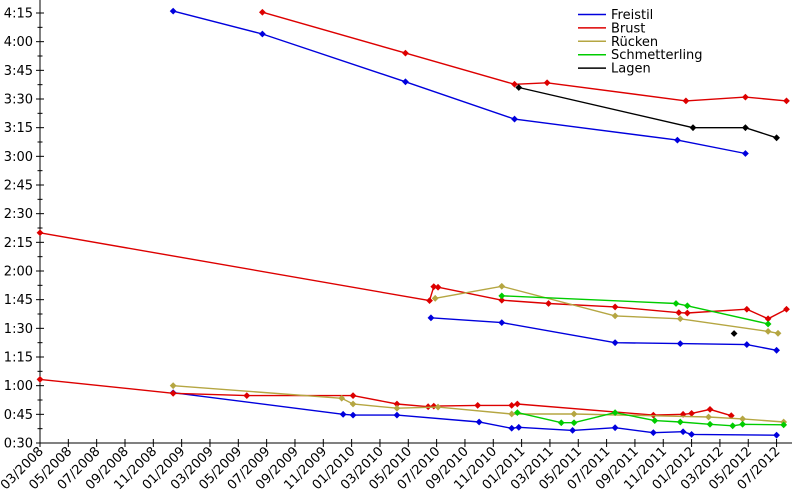 The height and width of the screenshot is (500, 800). I want to click on legend-label: Schmetterling, so click(657, 55).